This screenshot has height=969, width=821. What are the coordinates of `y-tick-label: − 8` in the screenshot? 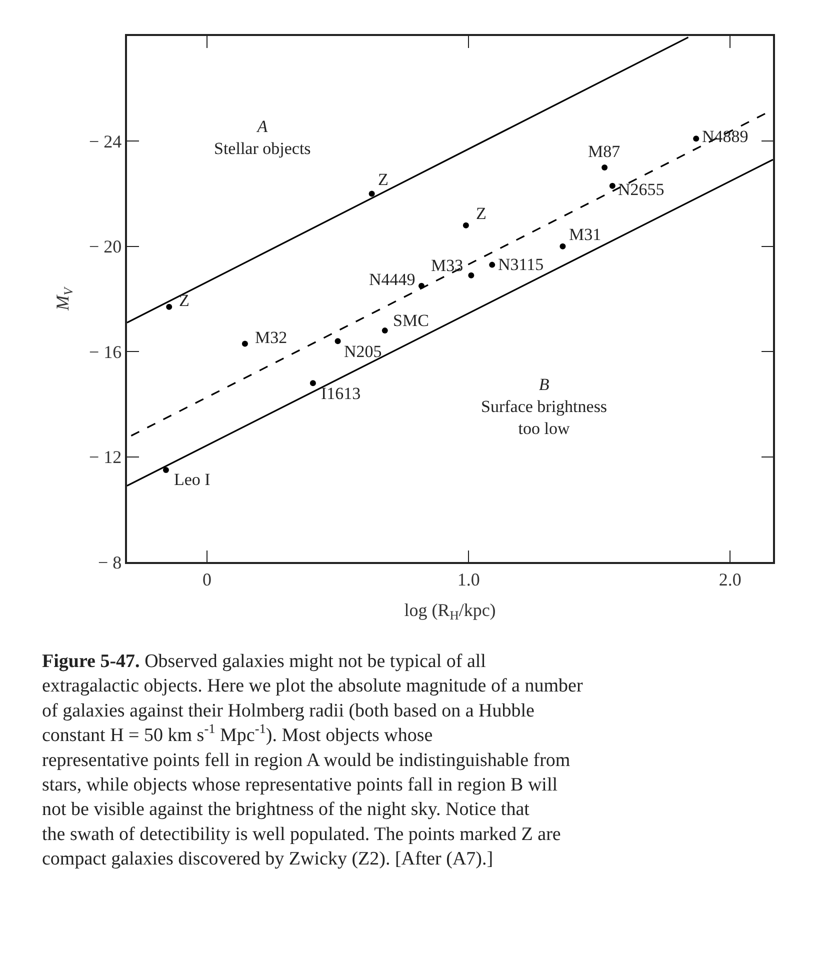 It's located at (110, 562).